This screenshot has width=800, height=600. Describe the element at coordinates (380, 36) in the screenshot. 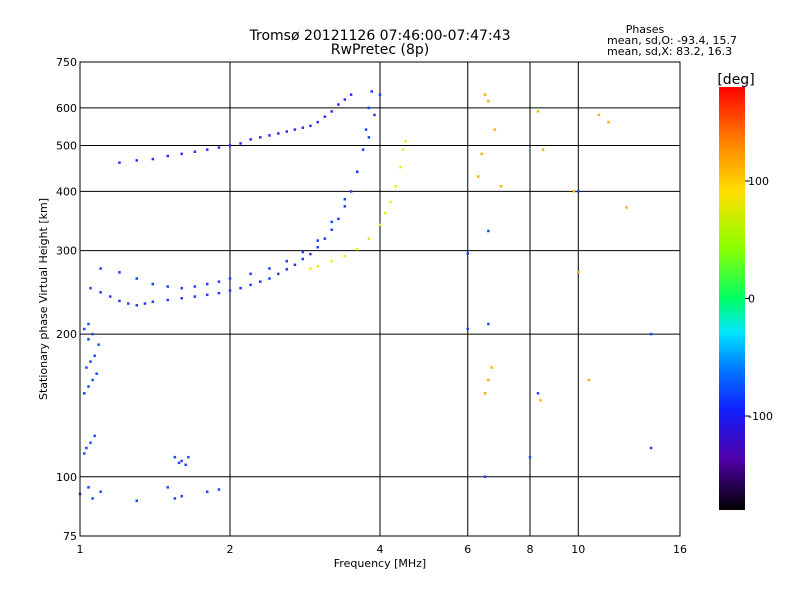

I see `chart-title: Tromsø 20121126 07:46:00-07:47:43` at that location.